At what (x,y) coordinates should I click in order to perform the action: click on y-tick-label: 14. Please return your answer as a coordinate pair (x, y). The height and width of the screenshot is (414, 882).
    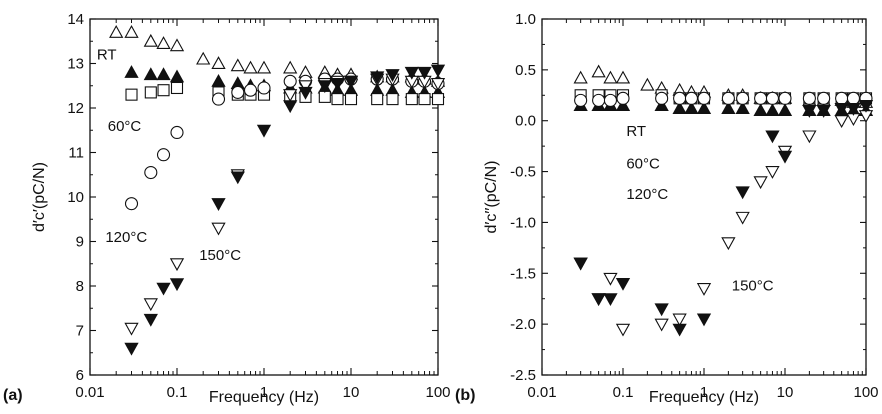
    Looking at the image, I should click on (75, 19).